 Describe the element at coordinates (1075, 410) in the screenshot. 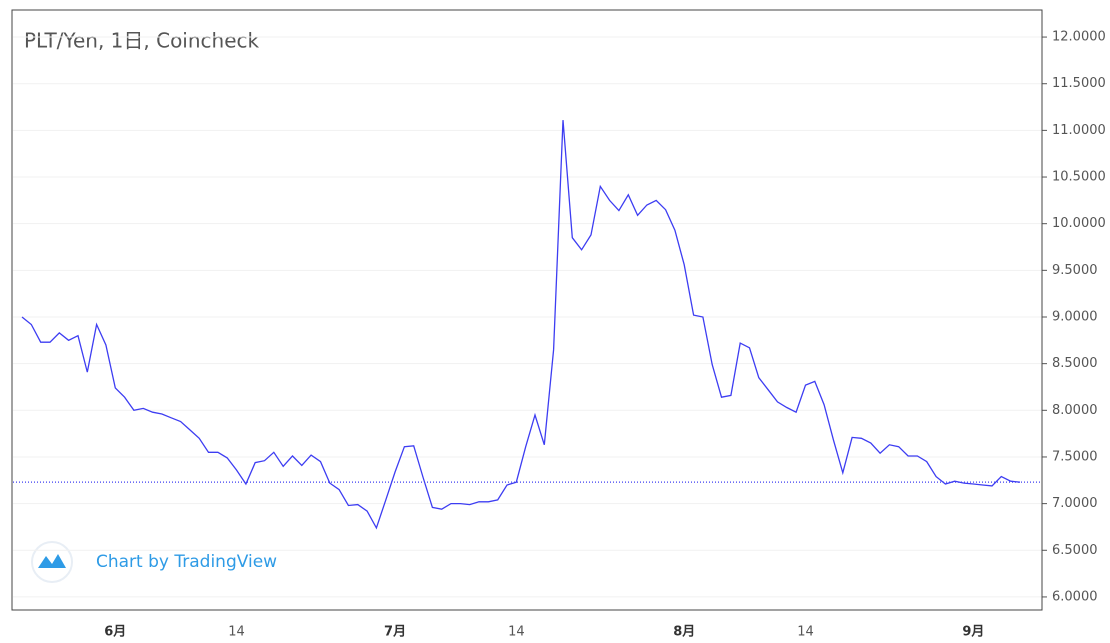

I see `y-tick-label: 8.0000` at that location.